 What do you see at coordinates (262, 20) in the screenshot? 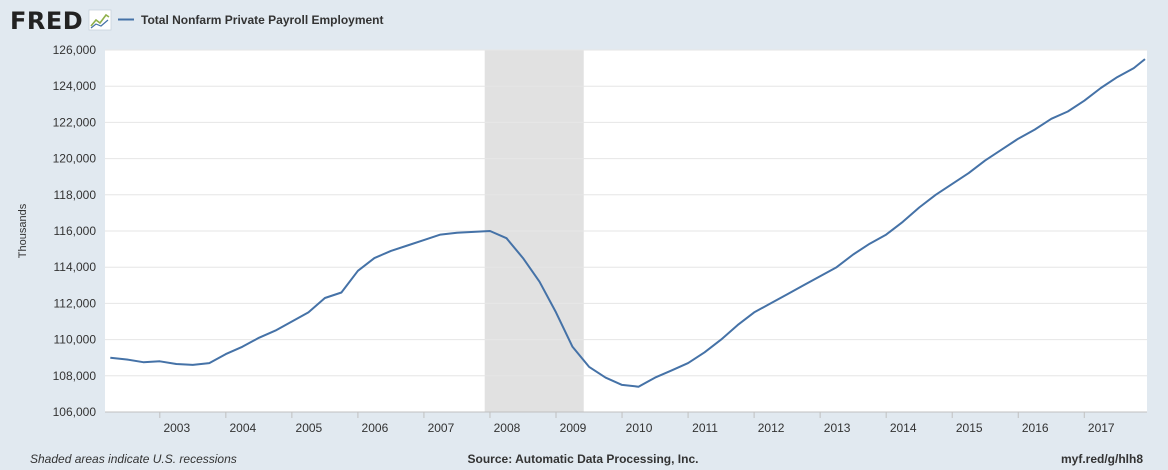
I see `legend-label: Total Nonfarm Private Payroll Employment` at bounding box center [262, 20].